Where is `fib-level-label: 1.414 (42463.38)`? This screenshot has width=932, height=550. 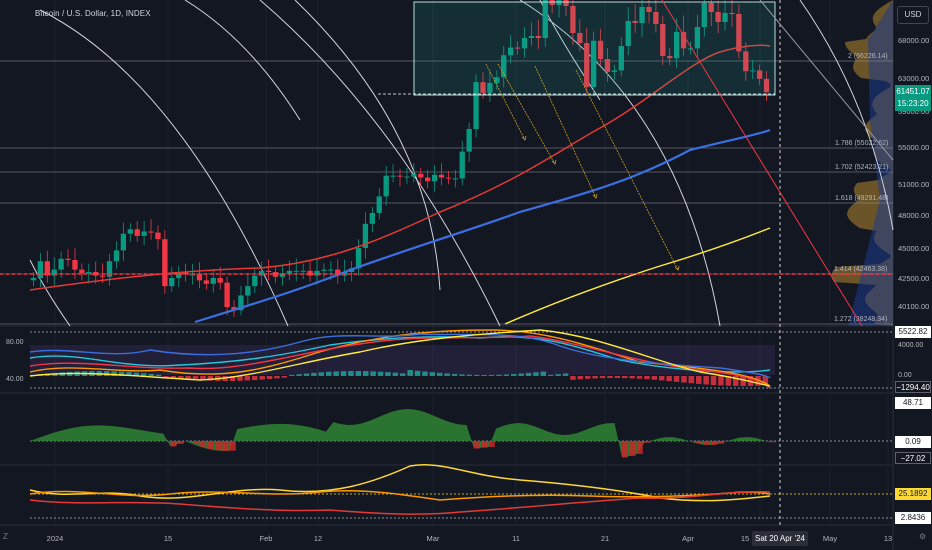 fib-level-label: 1.414 (42463.38) is located at coordinates (860, 269).